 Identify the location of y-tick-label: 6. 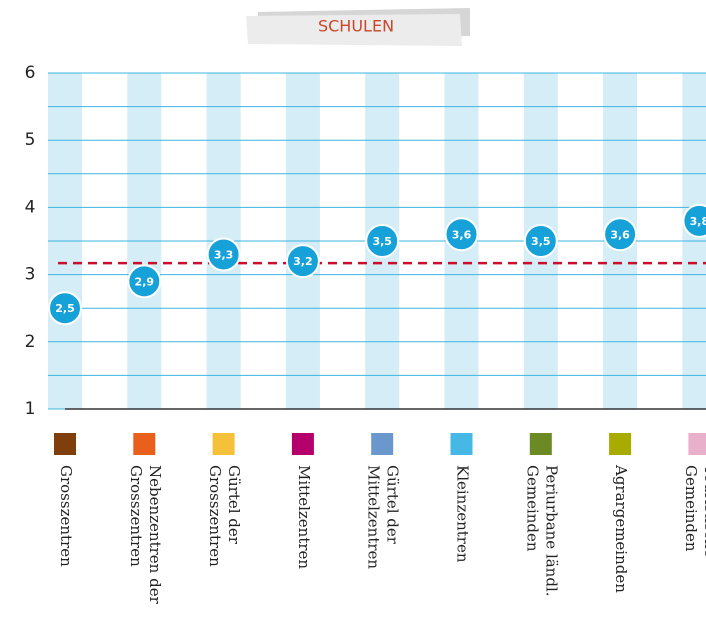
(30, 73).